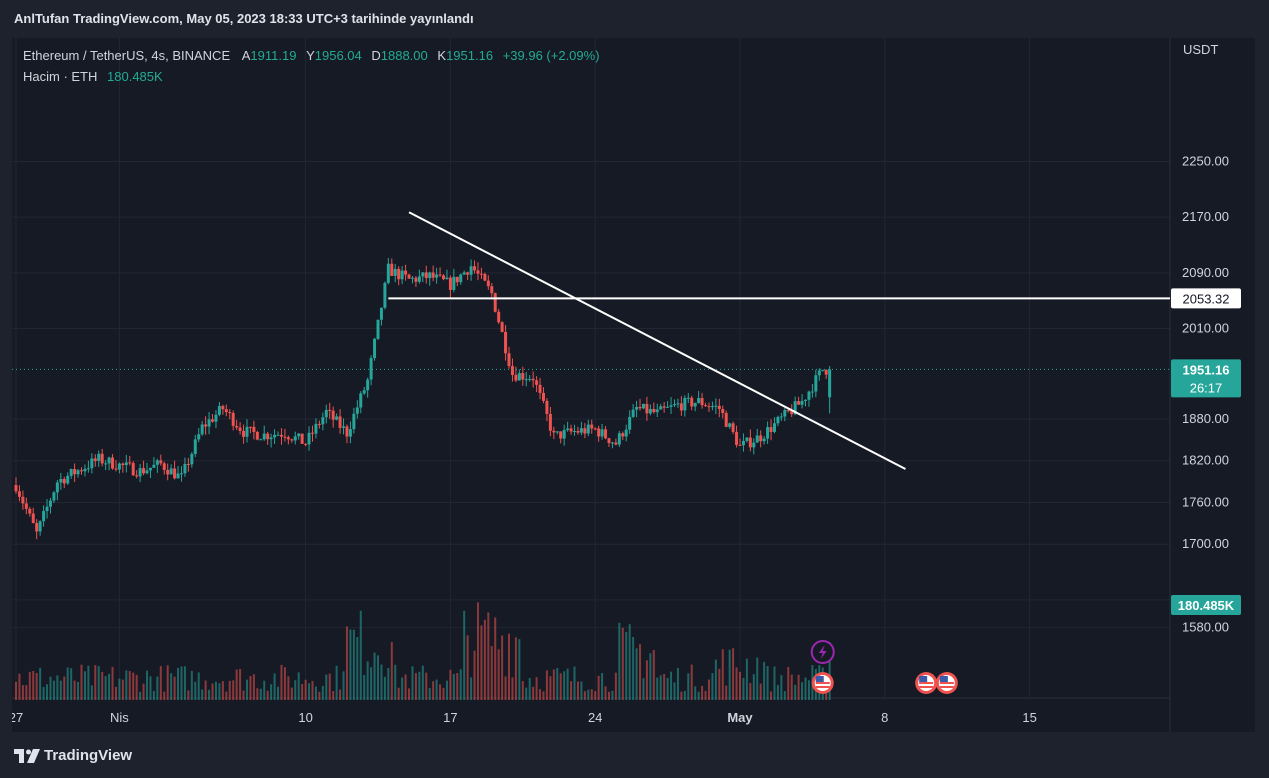 The width and height of the screenshot is (1269, 778). Describe the element at coordinates (822, 652) in the screenshot. I see `lightning-bolt-icon` at that location.